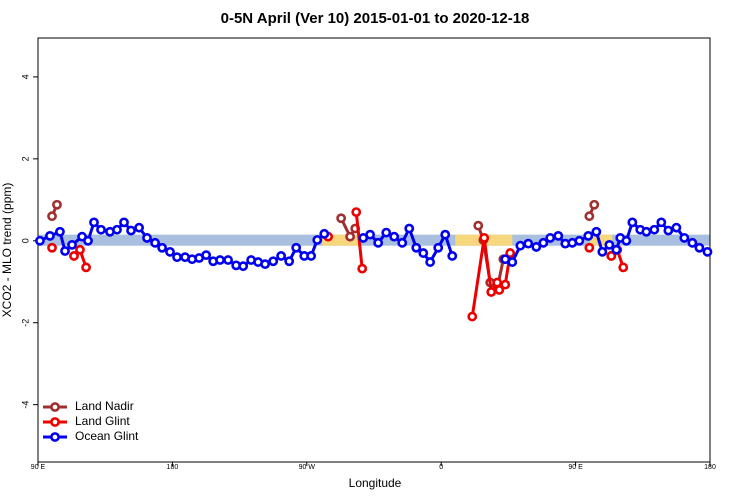 Image resolution: width=750 pixels, height=500 pixels. What do you see at coordinates (104, 406) in the screenshot?
I see `legend-label: Land Nadir` at bounding box center [104, 406].